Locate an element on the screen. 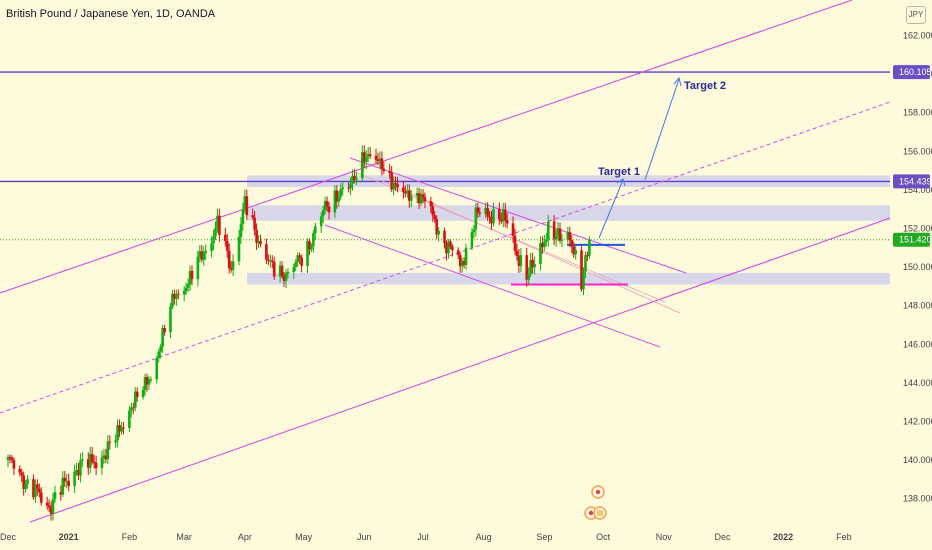 This screenshot has width=932, height=550. y-tick-label: 154.000 is located at coordinates (917, 190).